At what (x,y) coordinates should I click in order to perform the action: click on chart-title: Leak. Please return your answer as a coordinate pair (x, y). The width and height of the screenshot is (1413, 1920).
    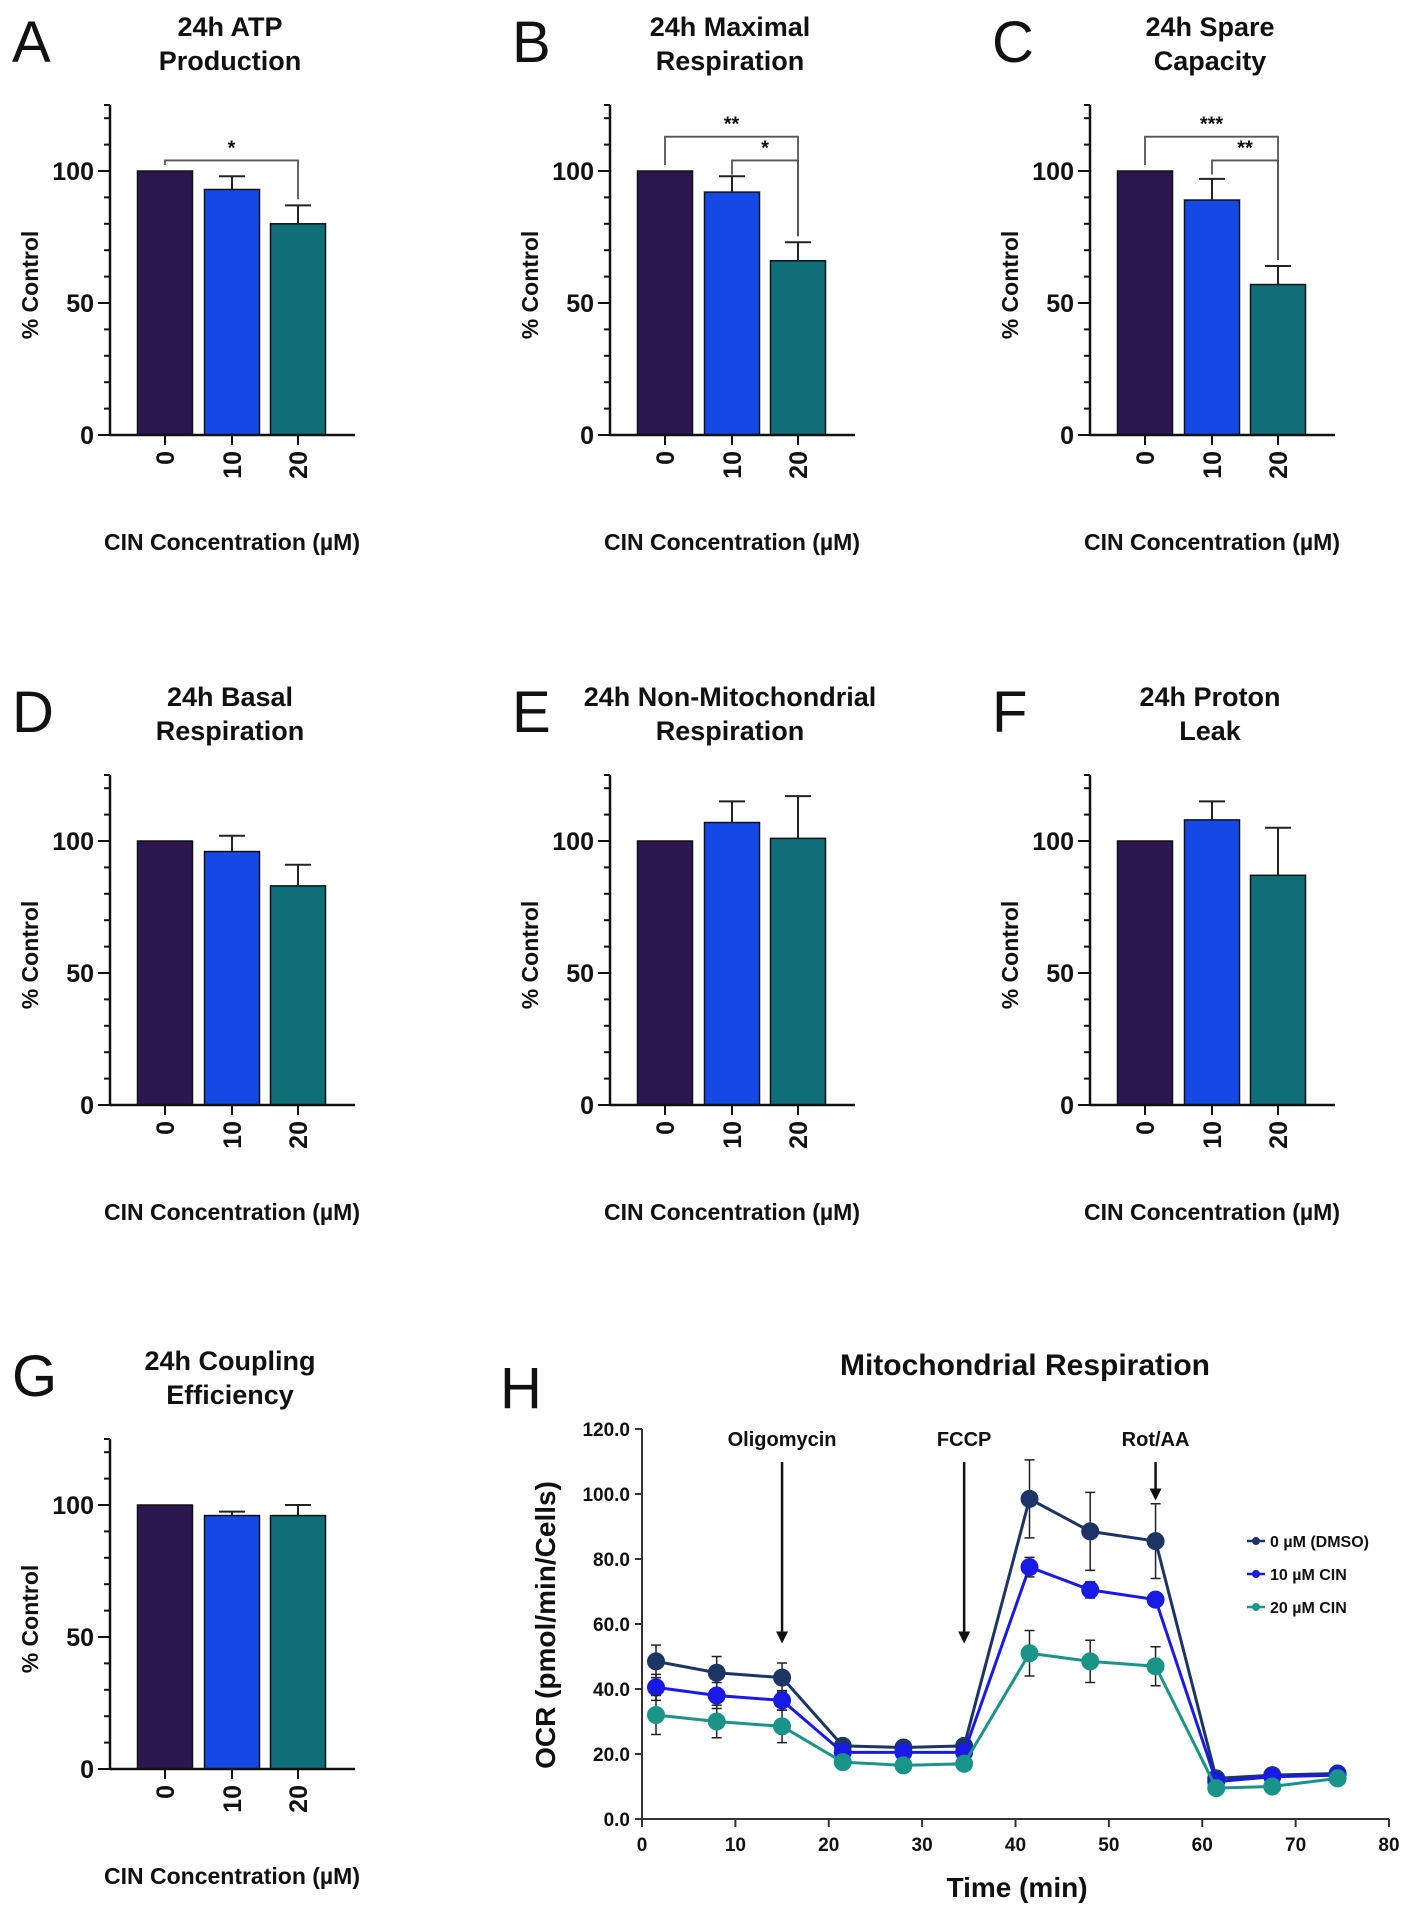
    Looking at the image, I should click on (1210, 731).